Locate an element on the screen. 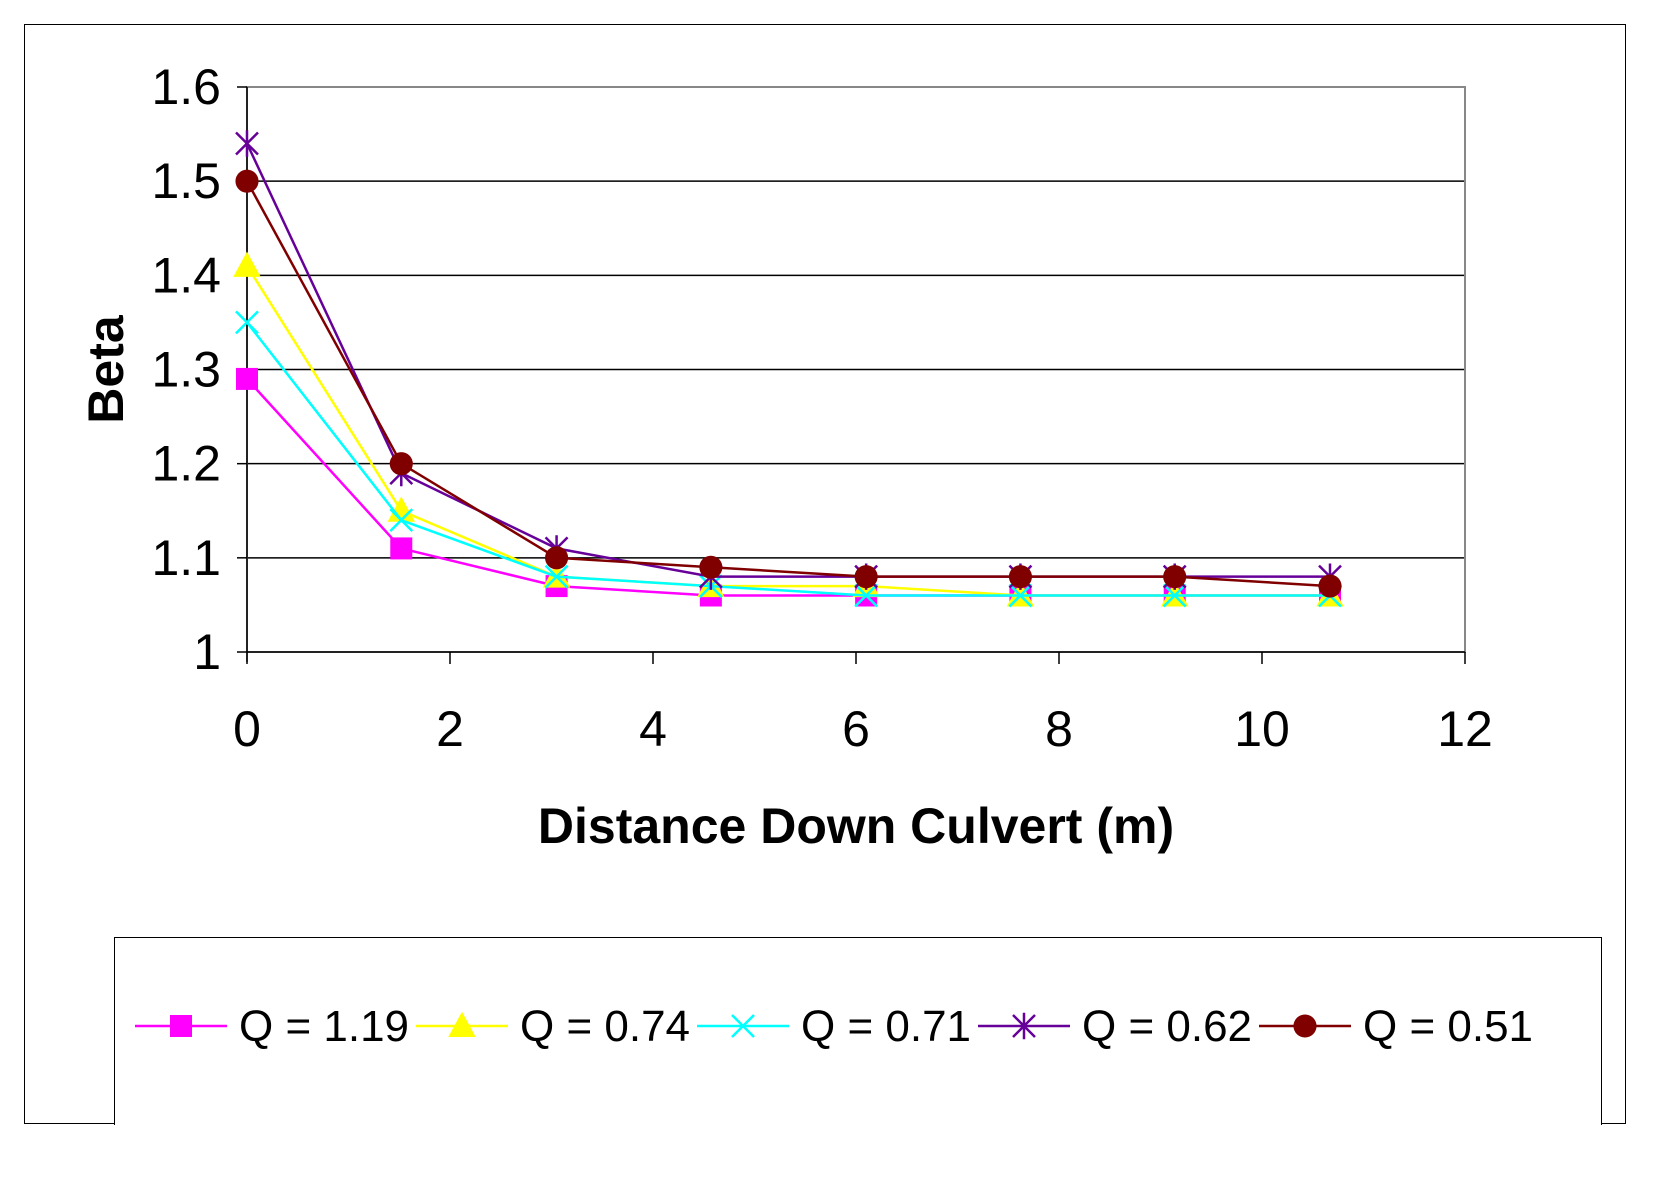 Image resolution: width=1670 pixels, height=1179 pixels. legend-entry: Q = 0.51 is located at coordinates (1396, 1026).